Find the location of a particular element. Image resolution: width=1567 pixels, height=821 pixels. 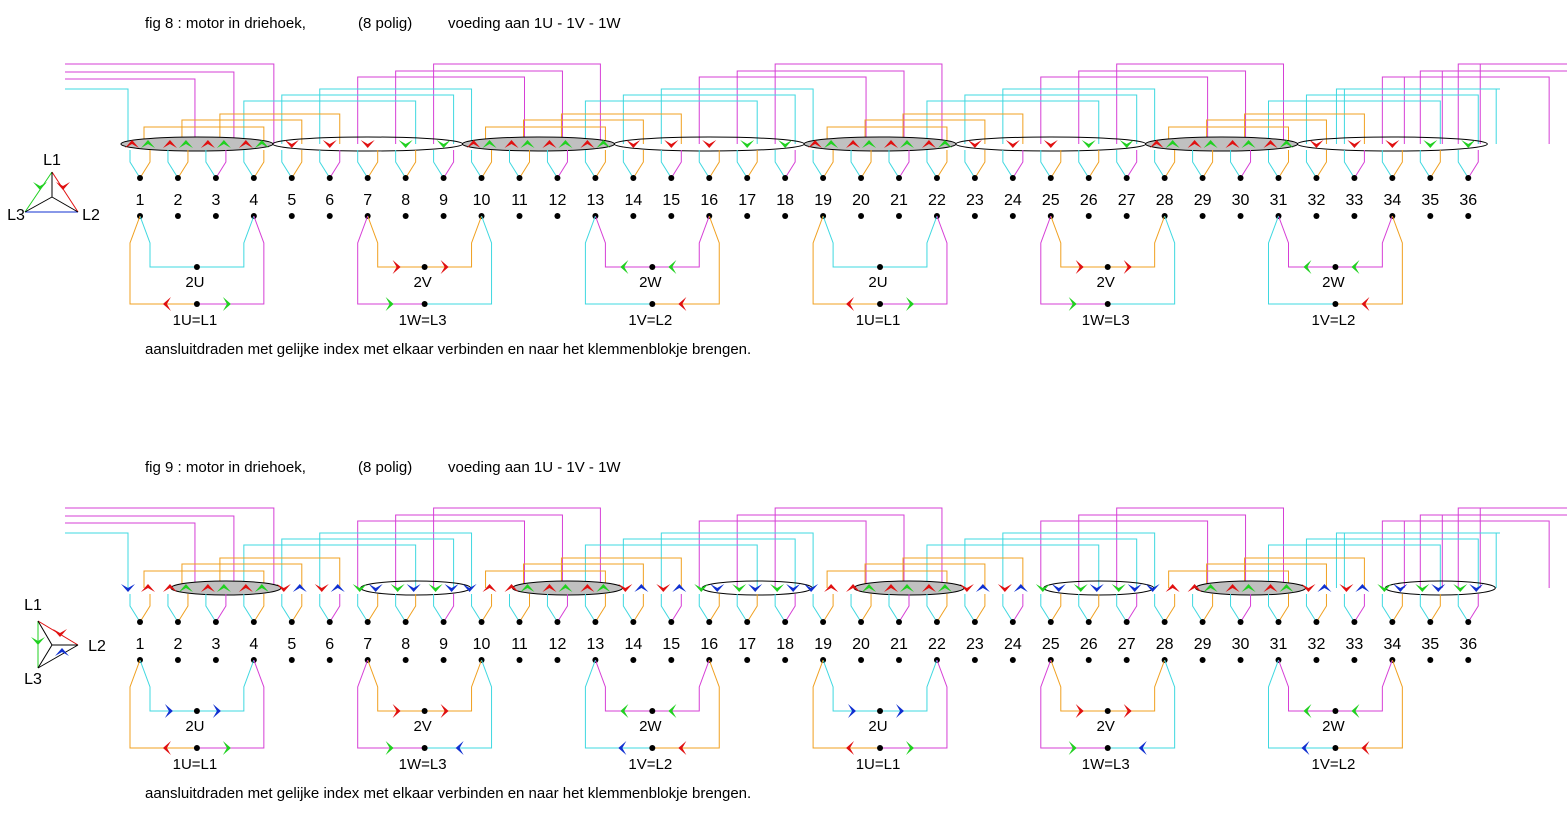

inner-wire is located at coordinates (880, 685).